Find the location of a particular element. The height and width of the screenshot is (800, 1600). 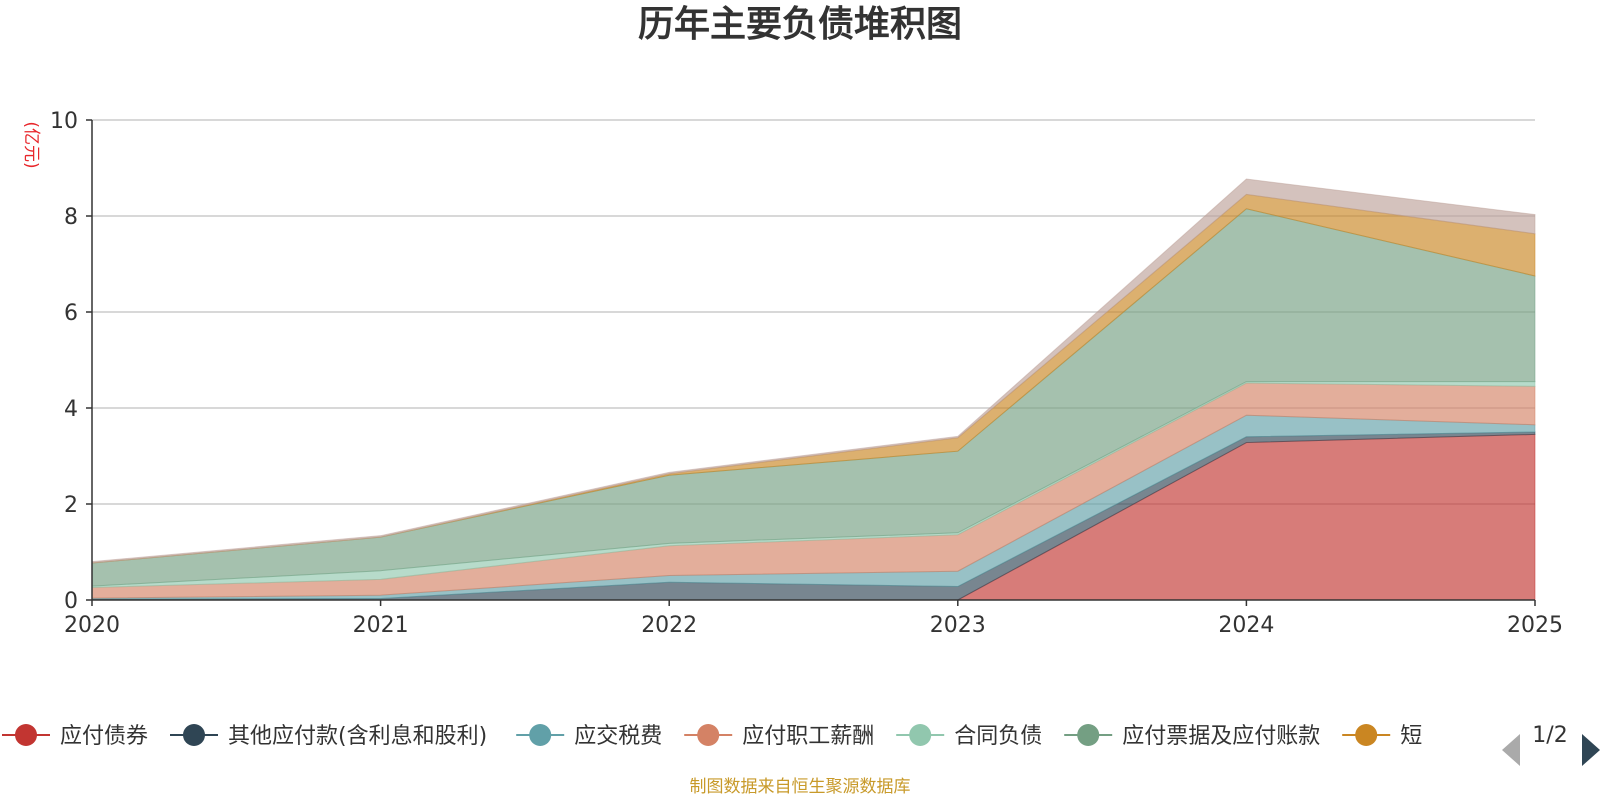

x-tick-label: 2022 is located at coordinates (669, 625).